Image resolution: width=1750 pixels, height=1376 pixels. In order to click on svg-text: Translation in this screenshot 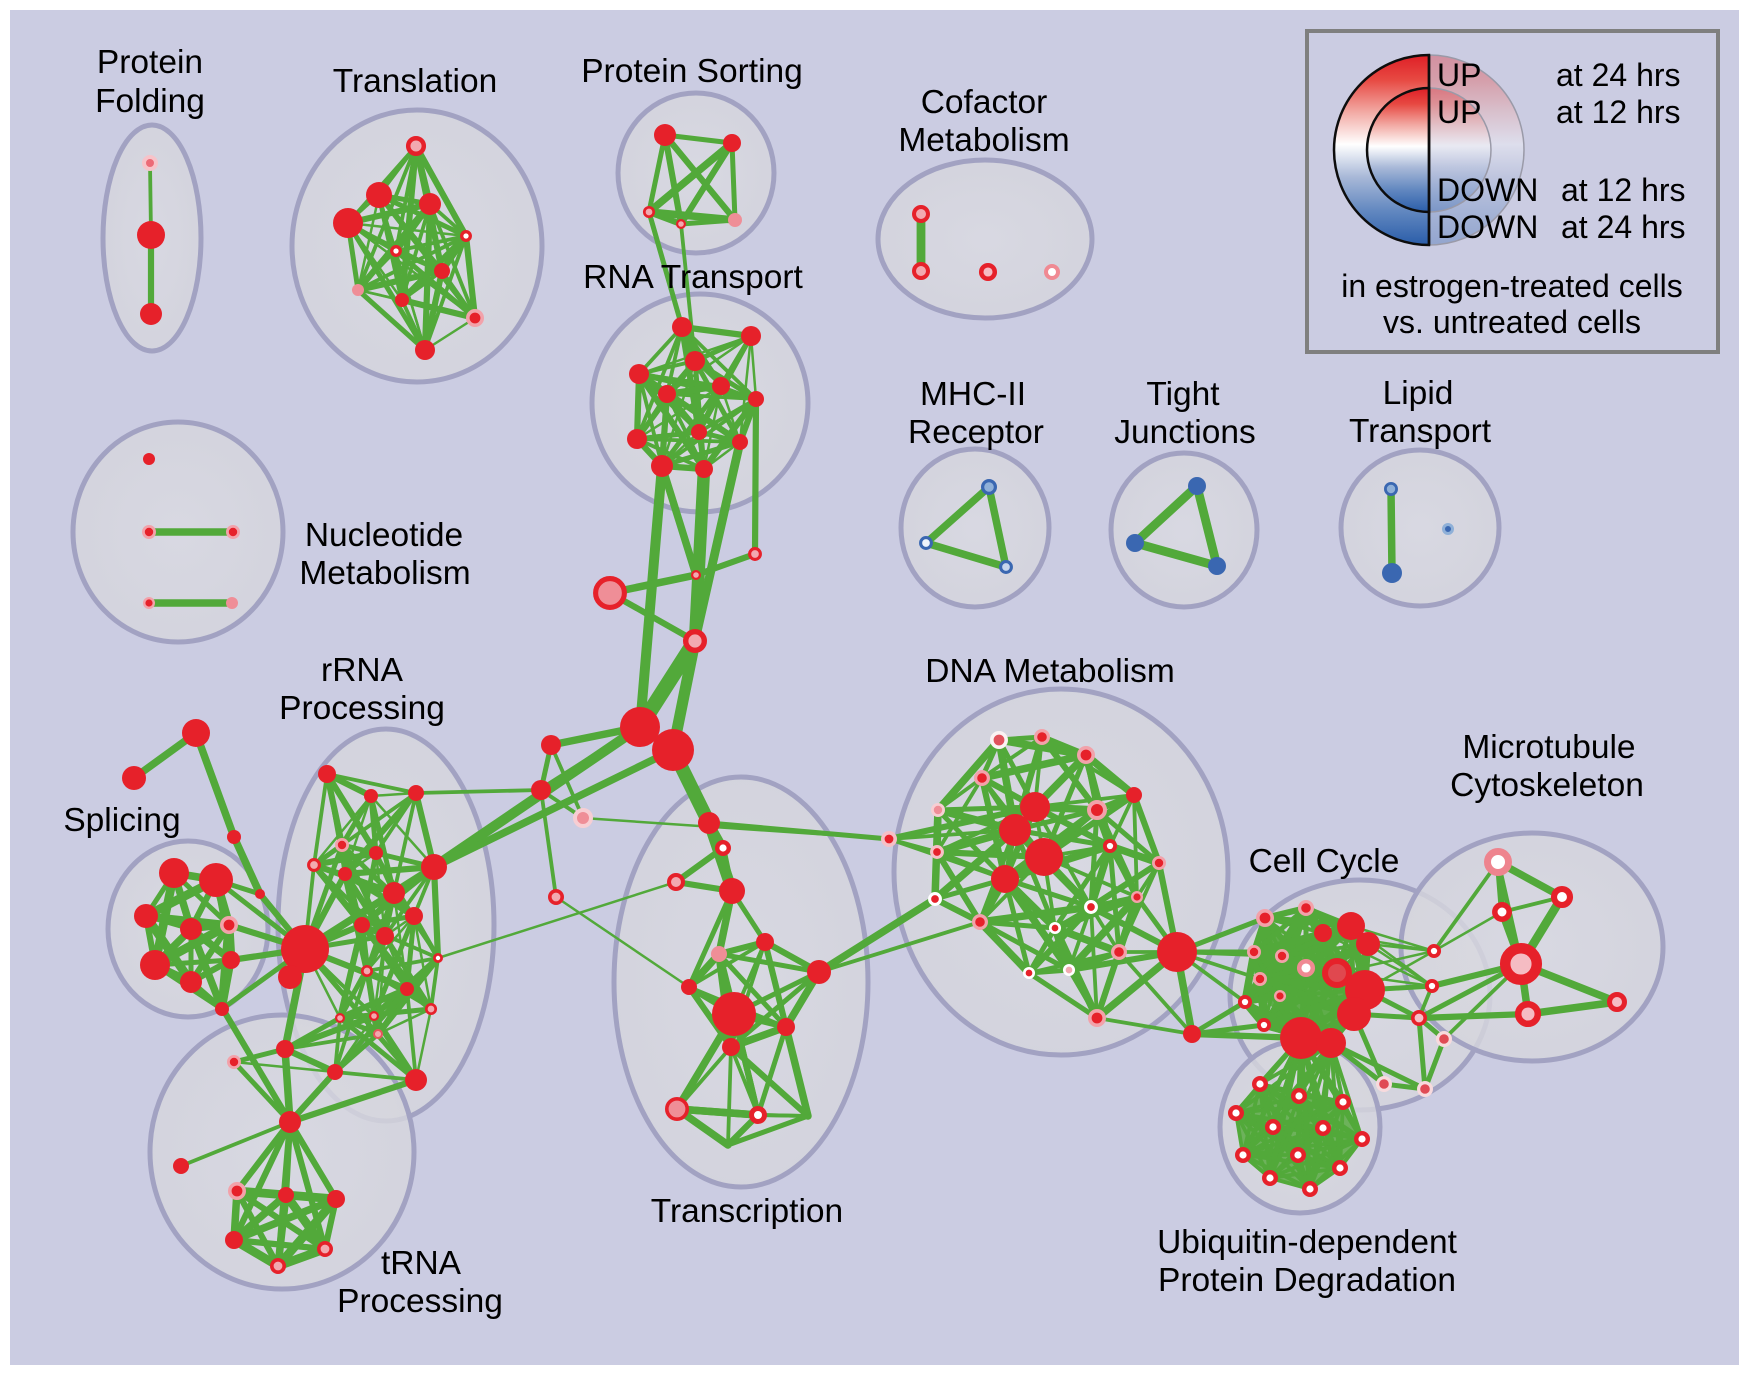, I will do `click(415, 81)`.